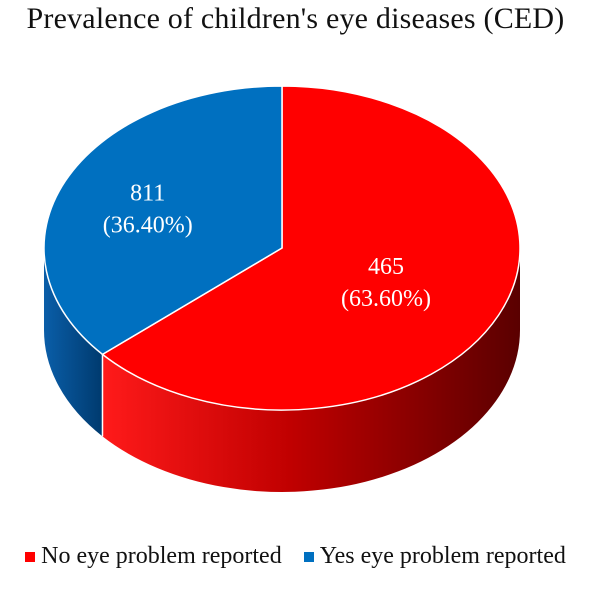 The image size is (591, 593). I want to click on legend-label-yes: Yes eye problem reported, so click(442, 556).